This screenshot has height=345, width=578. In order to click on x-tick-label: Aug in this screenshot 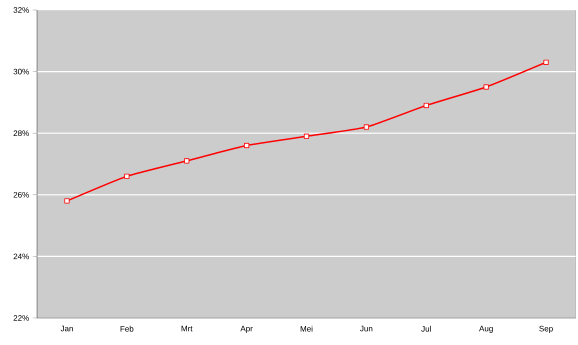, I will do `click(486, 329)`.